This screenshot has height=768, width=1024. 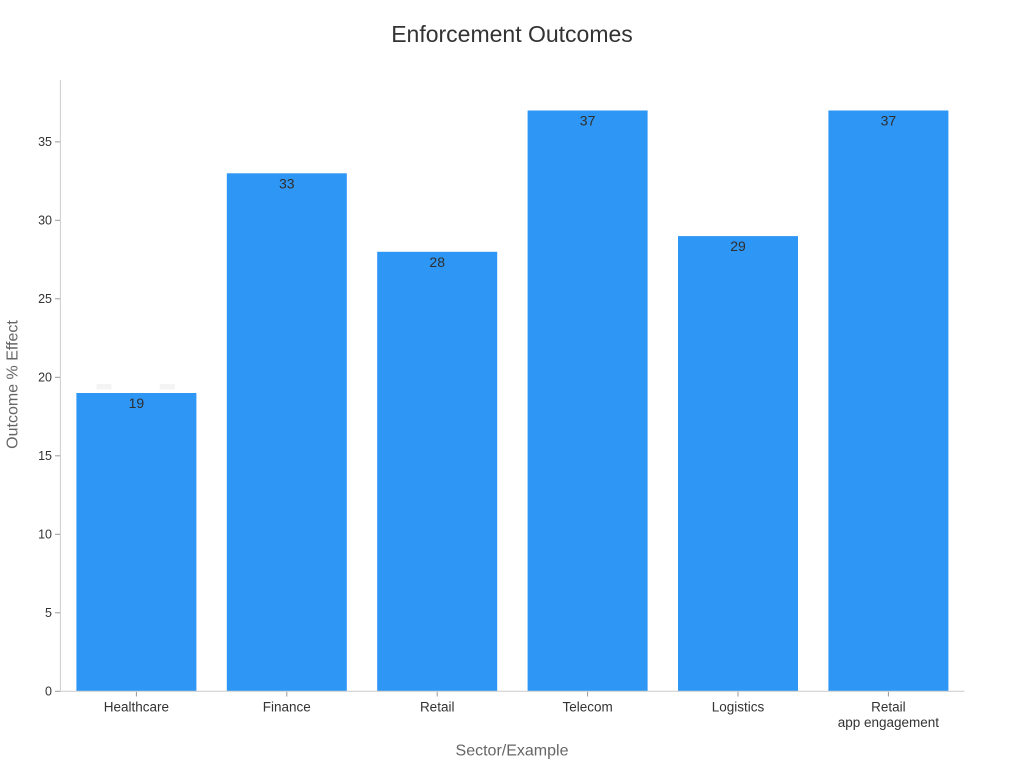 I want to click on svg-text: 10, so click(x=45, y=535).